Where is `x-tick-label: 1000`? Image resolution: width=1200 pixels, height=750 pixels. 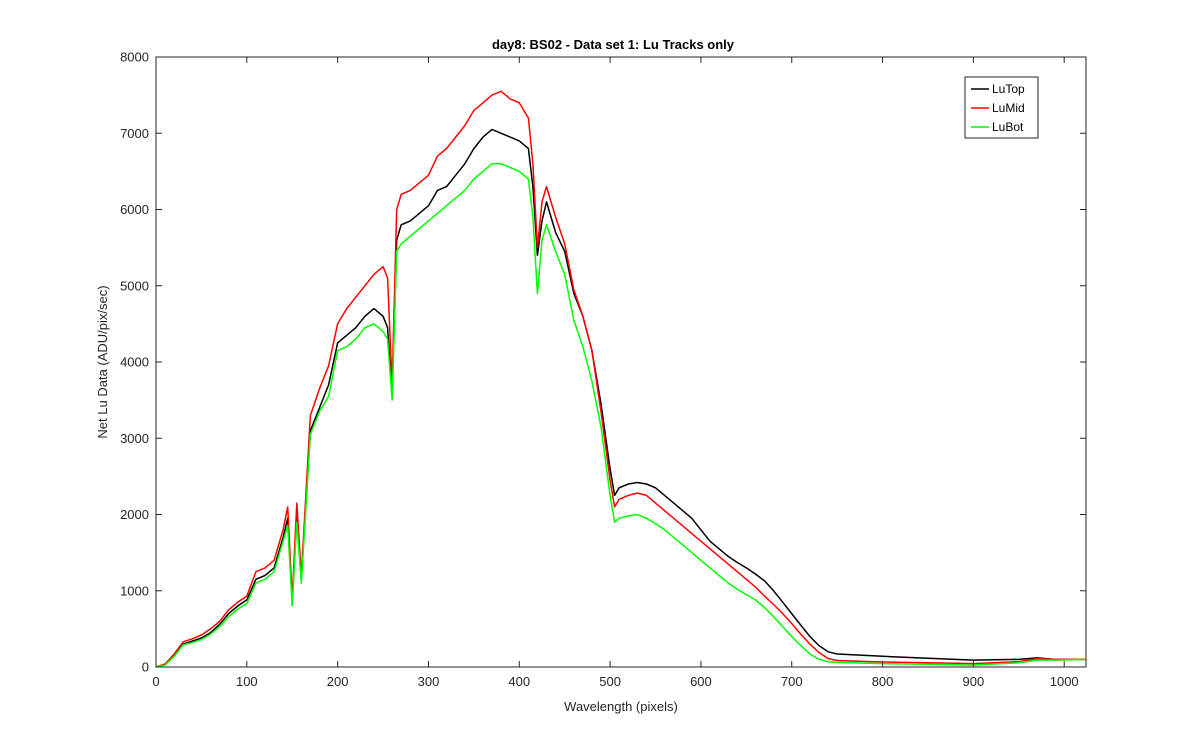
x-tick-label: 1000 is located at coordinates (1064, 681).